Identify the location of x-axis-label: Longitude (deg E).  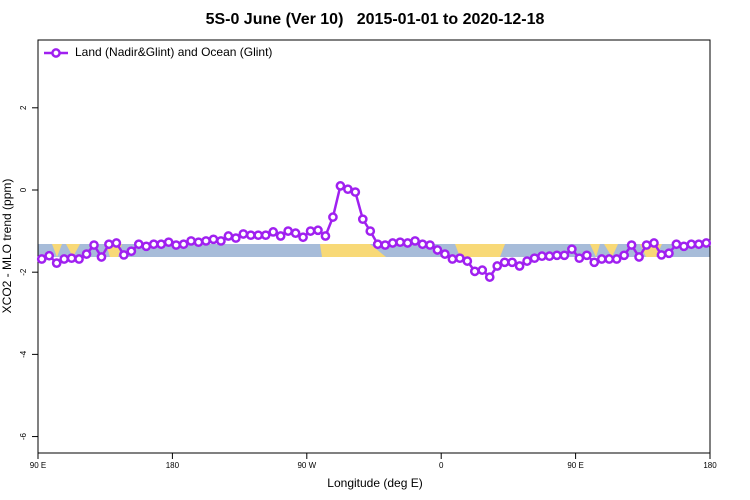
(374, 483).